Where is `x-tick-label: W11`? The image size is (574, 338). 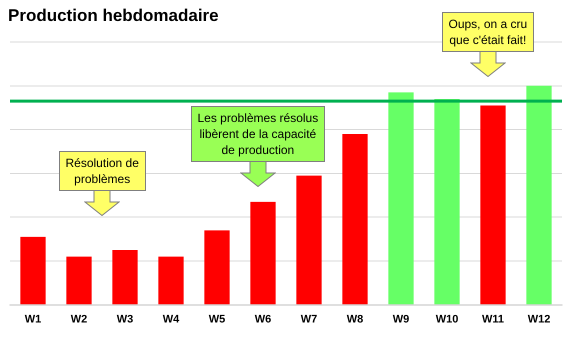
x-tick-label: W11 is located at coordinates (493, 319).